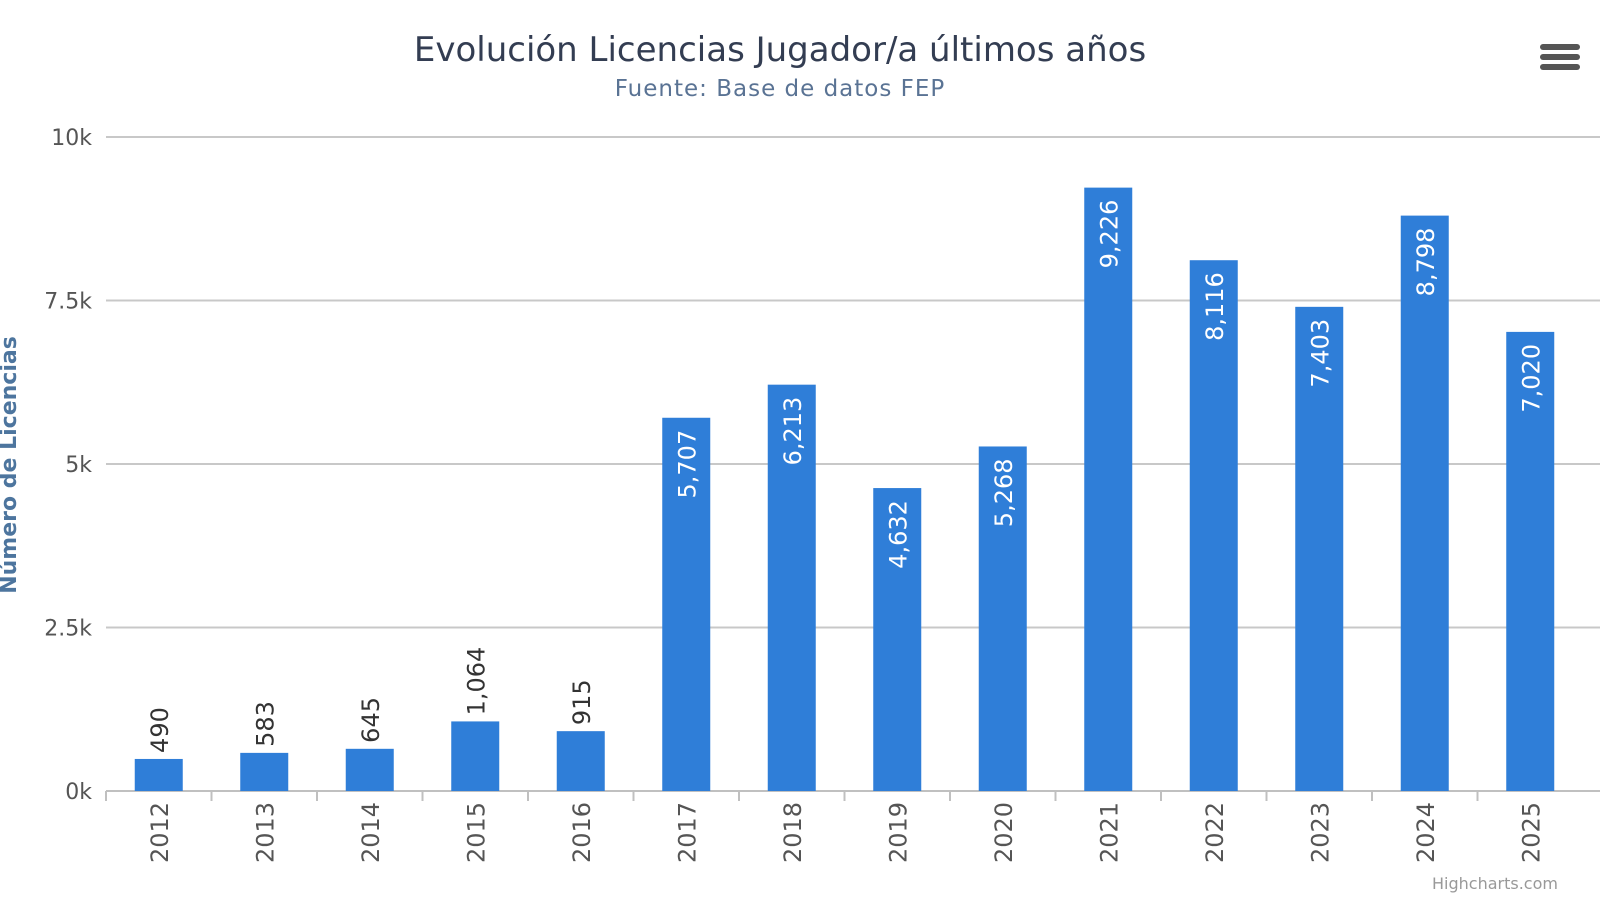 This screenshot has height=900, width=1600. Describe the element at coordinates (582, 702) in the screenshot. I see `data-label: 915` at that location.